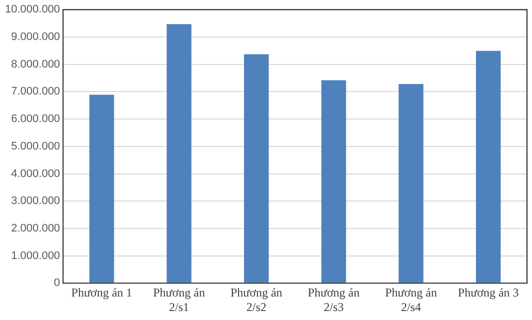 This screenshot has width=532, height=320. Describe the element at coordinates (179, 300) in the screenshot. I see `x-tick-label: Phương án 2/s1` at that location.